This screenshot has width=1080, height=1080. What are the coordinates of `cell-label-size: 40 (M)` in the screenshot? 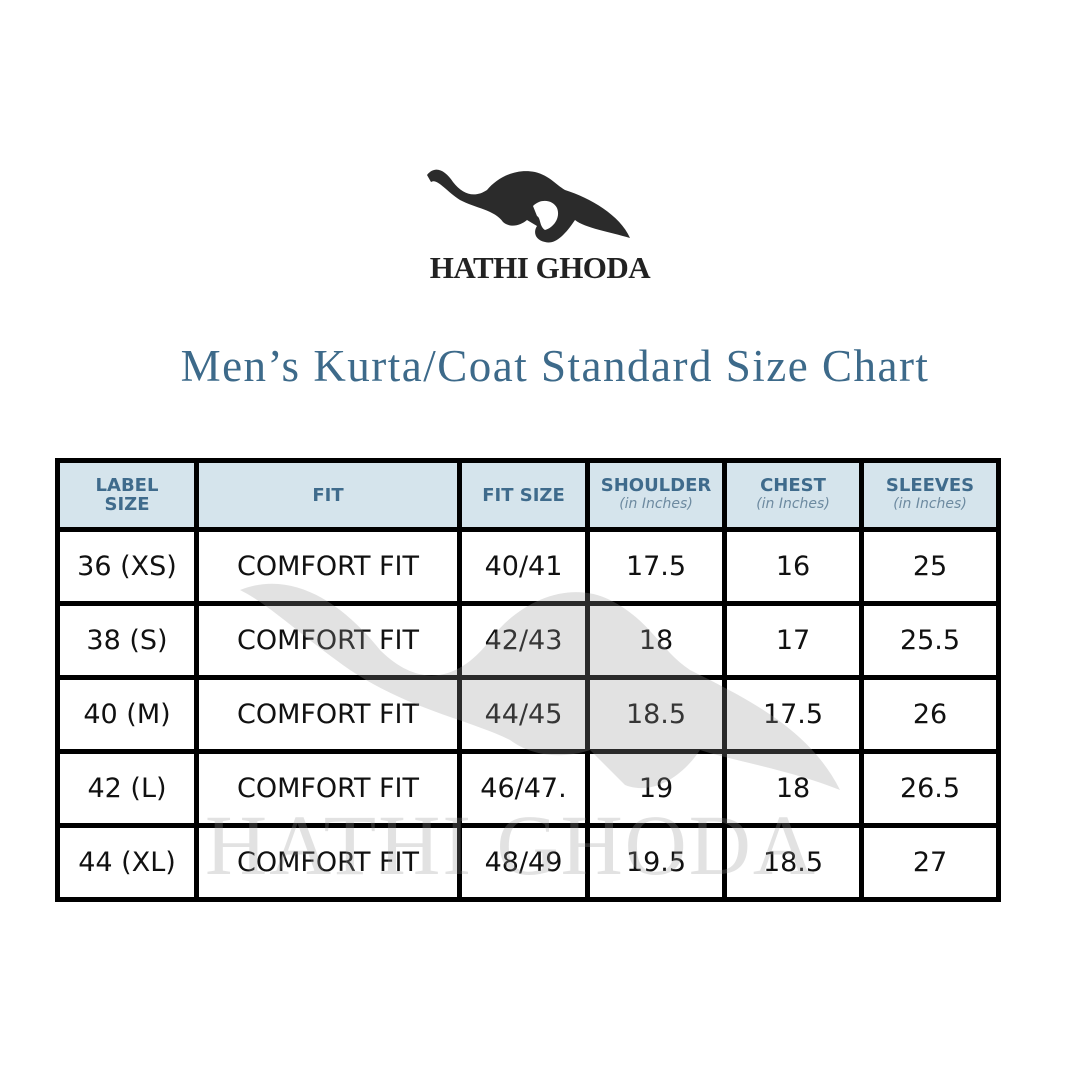 It's located at (127, 714).